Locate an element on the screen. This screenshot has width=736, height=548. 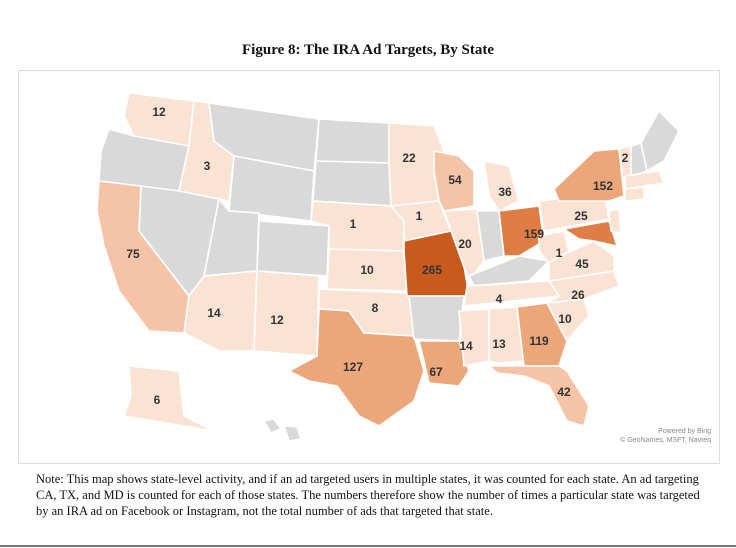
credit-line-bing: Powered by Bing is located at coordinates (684, 431).